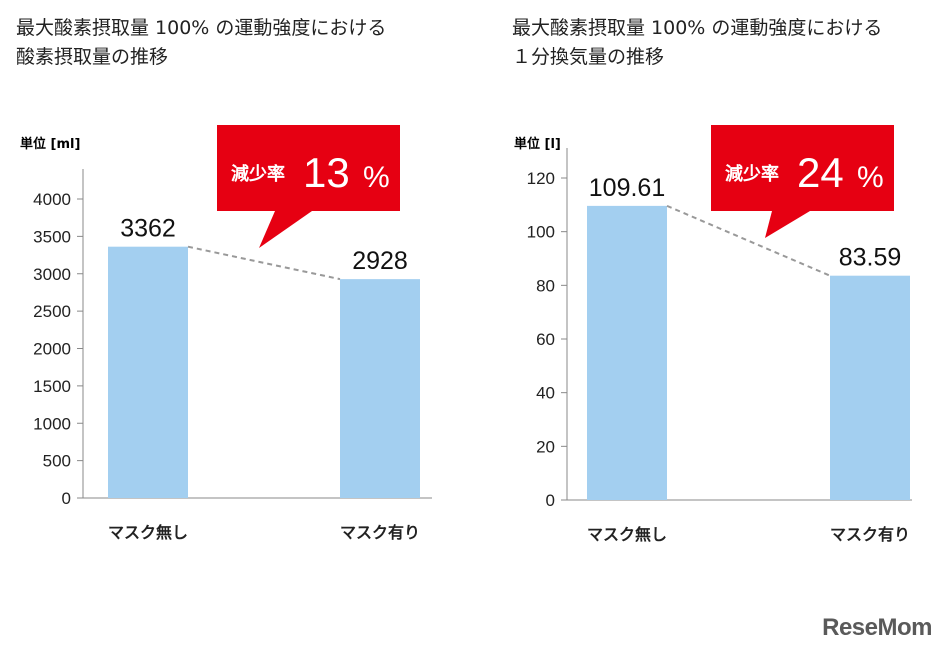 This screenshot has height=654, width=948. Describe the element at coordinates (870, 258) in the screenshot. I see `right-value-label: 83.59` at that location.